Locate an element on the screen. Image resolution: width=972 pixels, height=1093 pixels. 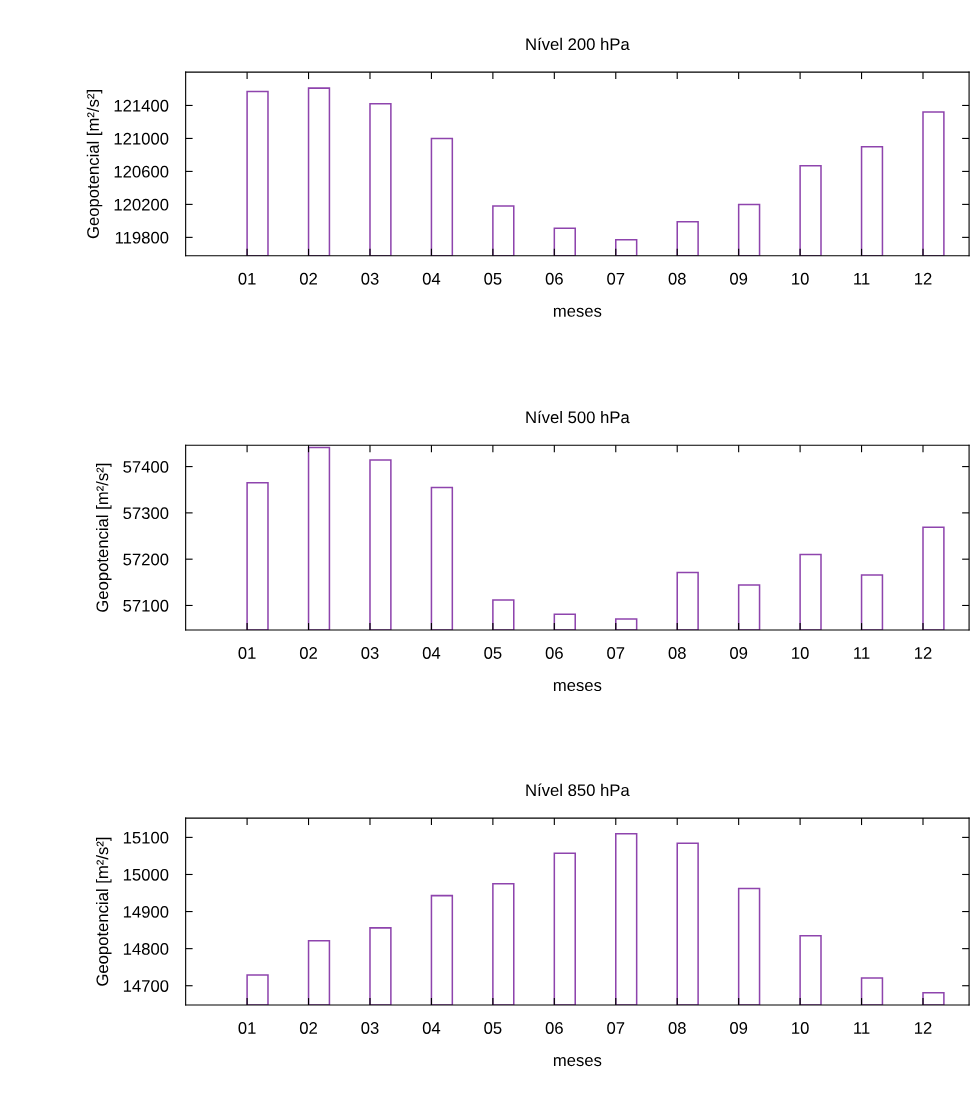
y-tick-label: 14700 is located at coordinates (146, 986).